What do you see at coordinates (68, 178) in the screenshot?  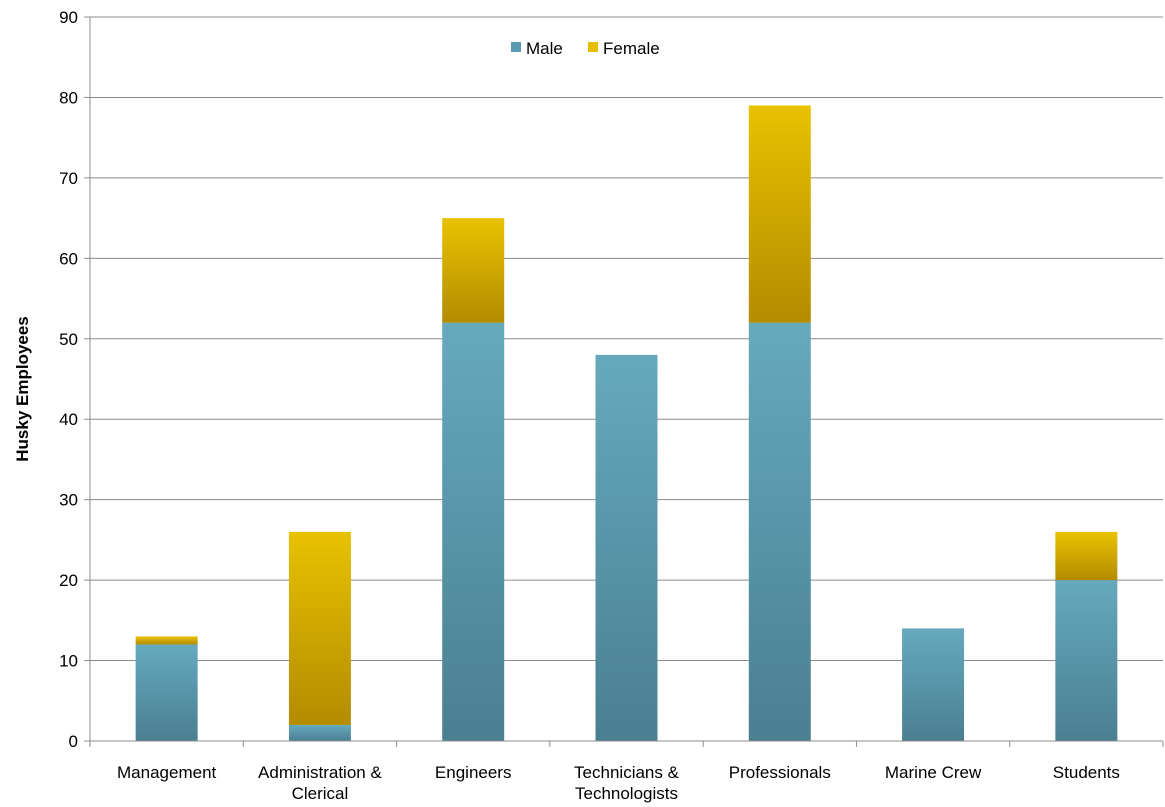 I see `y-tick-label: 70` at bounding box center [68, 178].